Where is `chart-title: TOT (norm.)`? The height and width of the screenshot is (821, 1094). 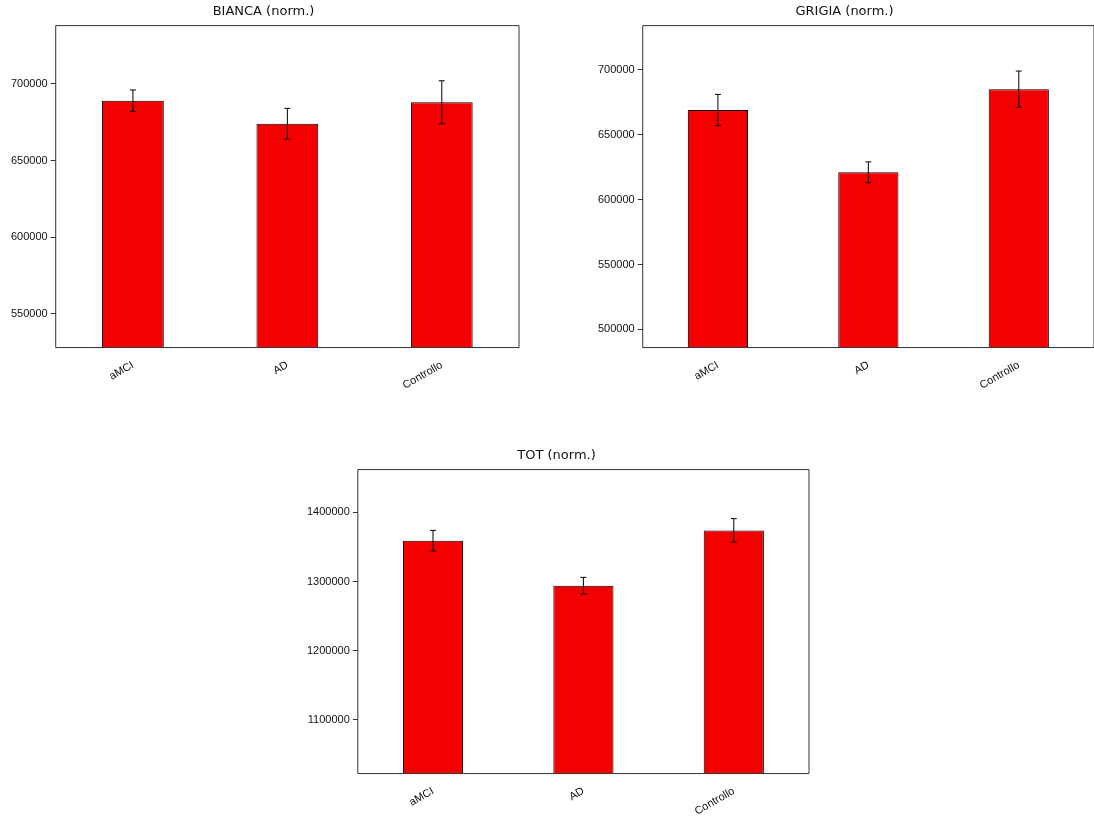
chart-title: TOT (norm.) is located at coordinates (556, 455).